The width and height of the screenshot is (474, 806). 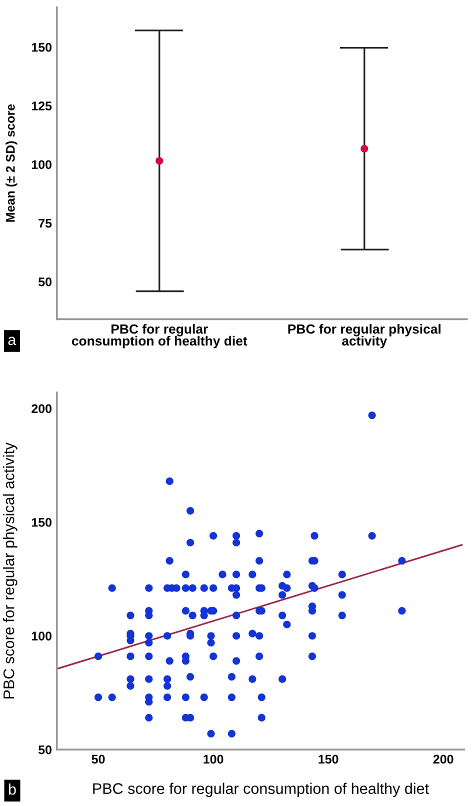 I want to click on x-tick-label: 200, so click(x=443, y=759).